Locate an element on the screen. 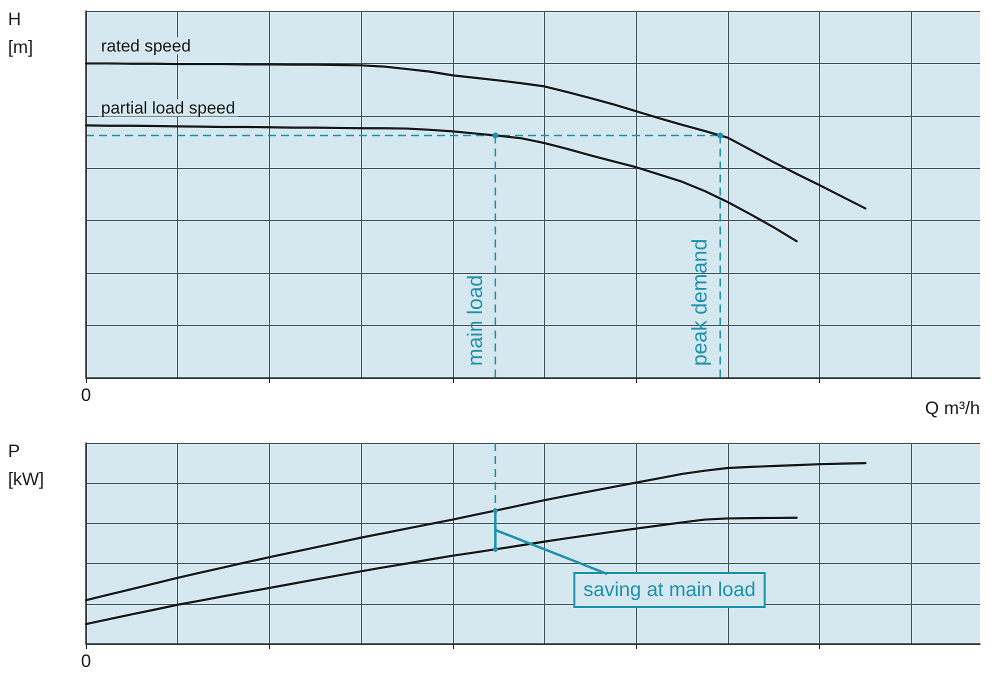 The width and height of the screenshot is (996, 675). series-label: partial load speed is located at coordinates (168, 108).